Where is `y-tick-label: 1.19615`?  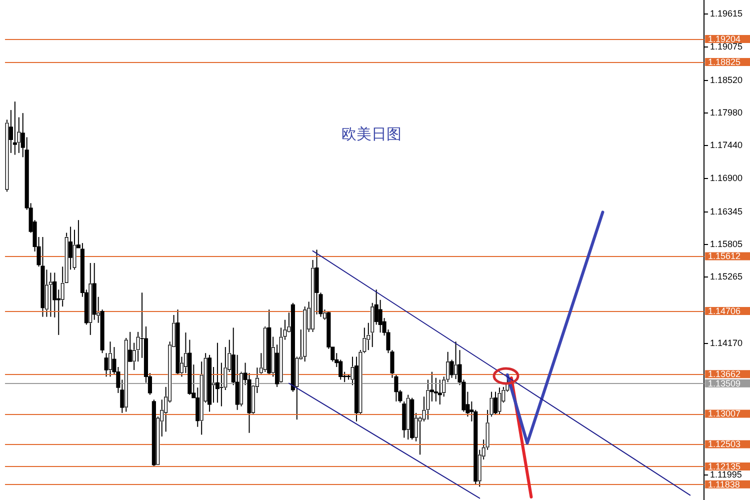 y-tick-label: 1.19615 is located at coordinates (726, 13).